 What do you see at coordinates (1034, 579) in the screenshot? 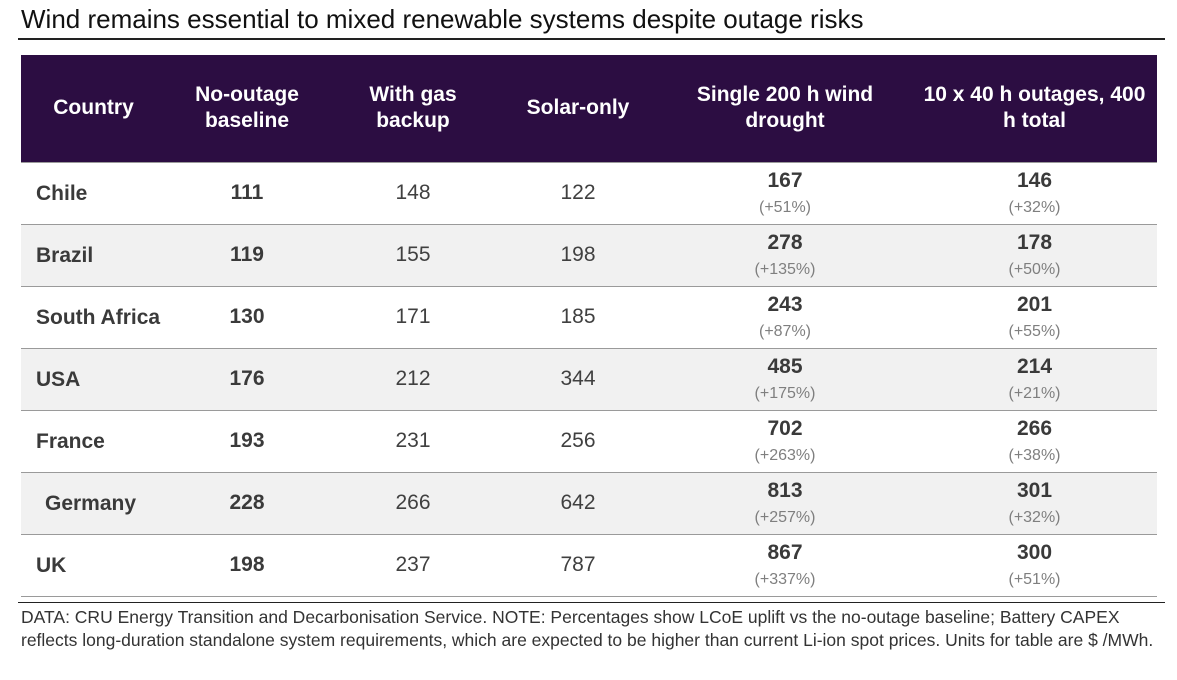
I see `outages-uplift: (+51%)` at bounding box center [1034, 579].